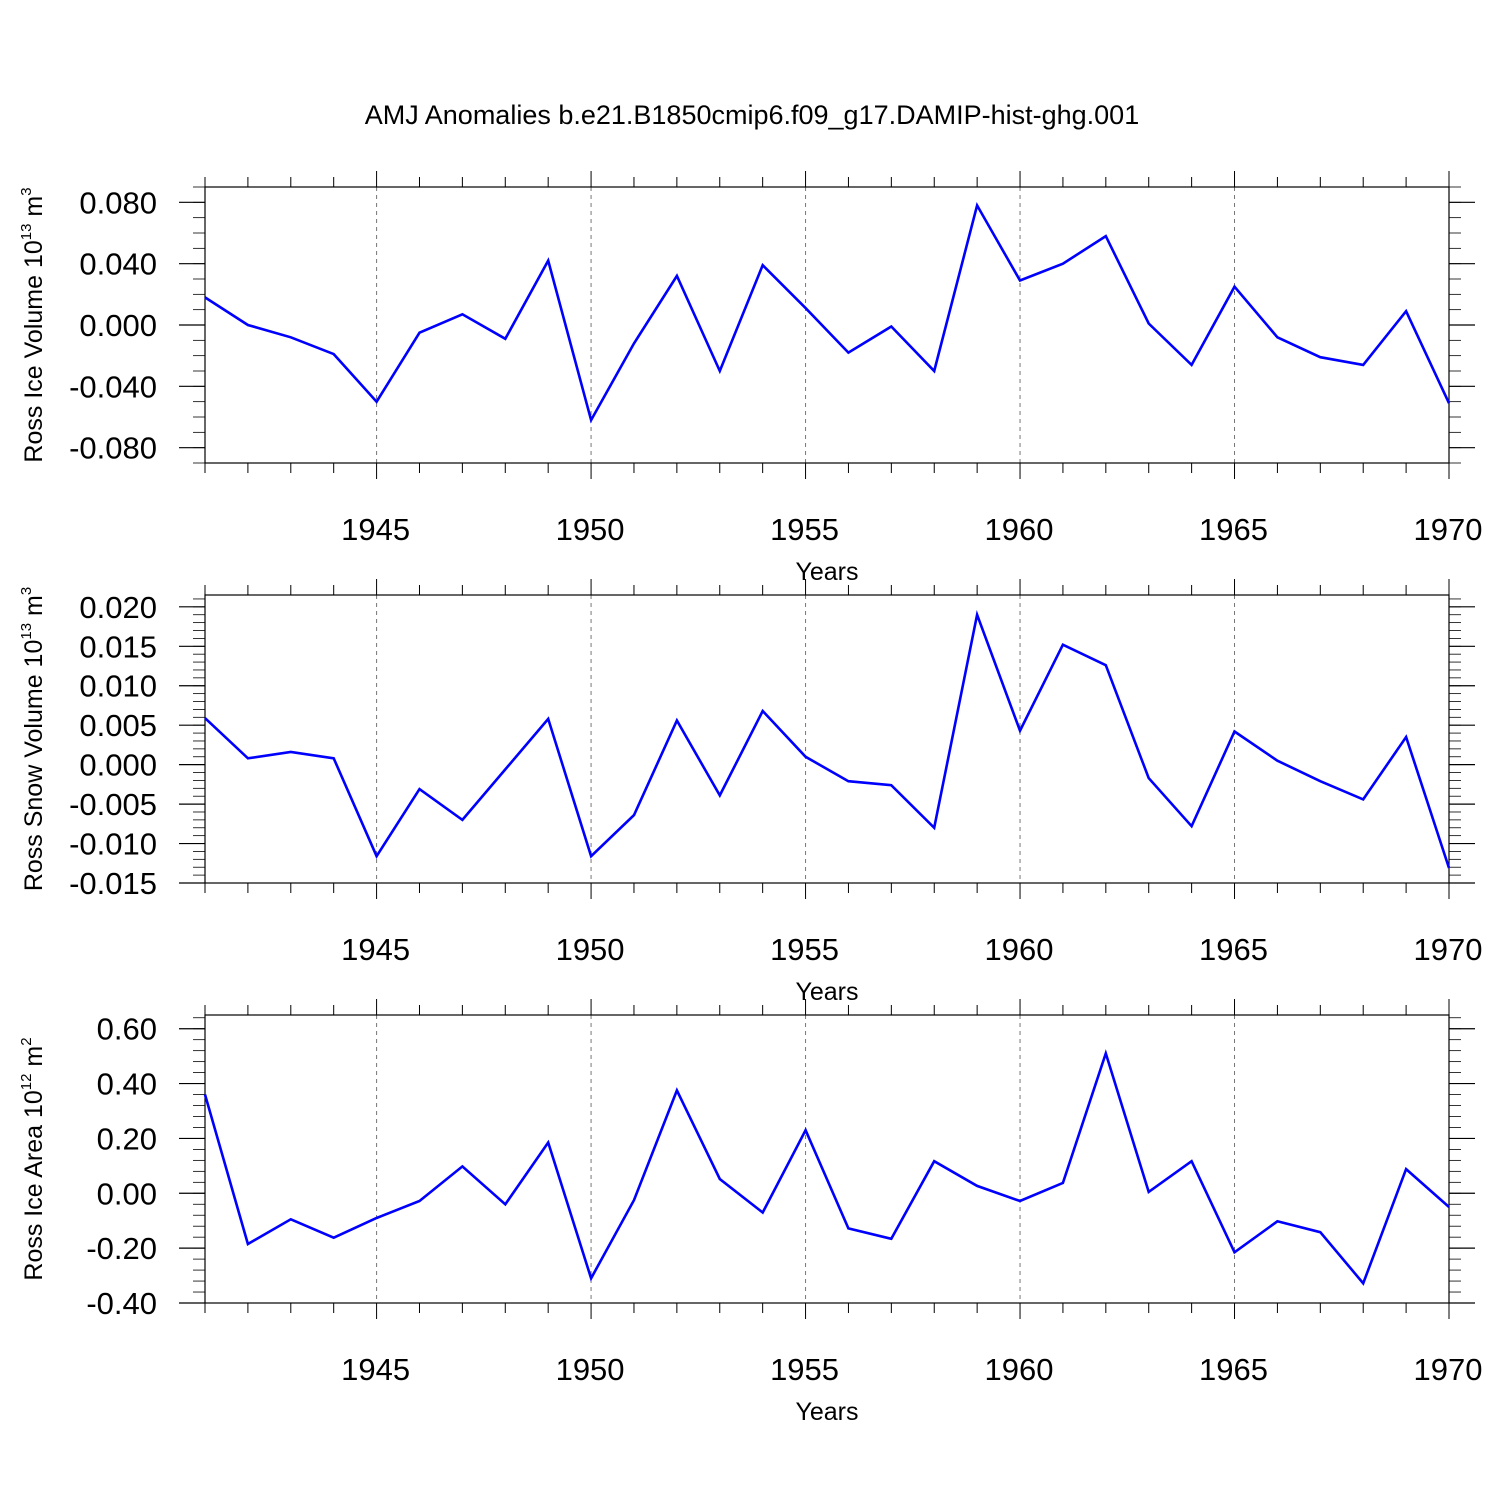 Image resolution: width=1500 pixels, height=1500 pixels. What do you see at coordinates (127, 1138) in the screenshot?
I see `y-tick-label: 0.20` at bounding box center [127, 1138].